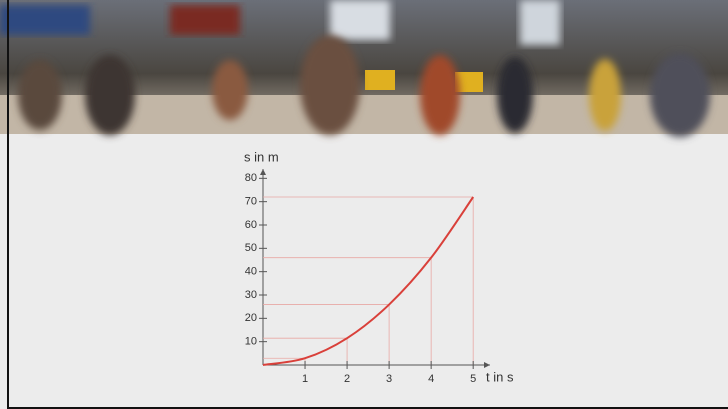 The height and width of the screenshot is (409, 728). I want to click on y-tick-label: 10, so click(251, 342).